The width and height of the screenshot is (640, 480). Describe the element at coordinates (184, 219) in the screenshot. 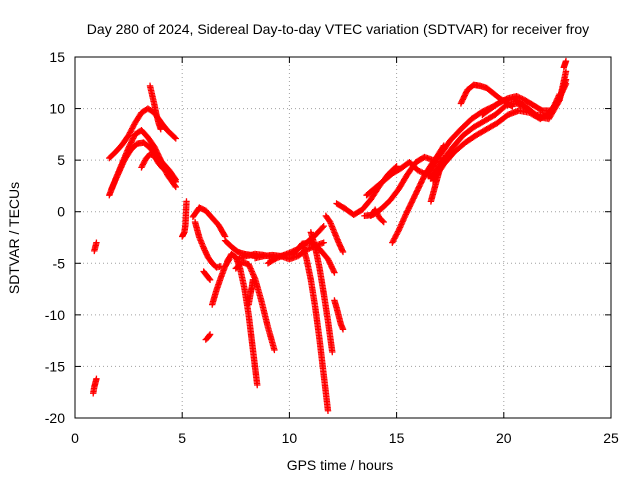

I see `series-arc-h` at that location.